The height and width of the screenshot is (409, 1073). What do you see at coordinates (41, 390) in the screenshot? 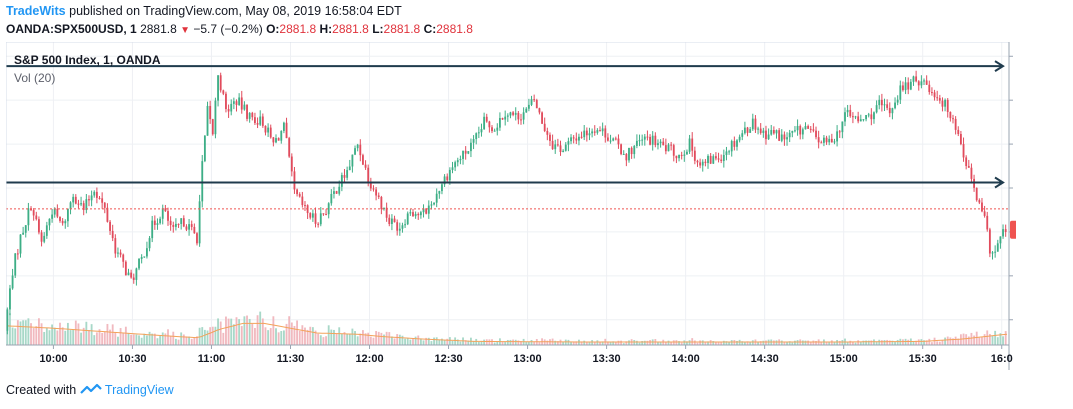
I see `created-with-text: Created with` at bounding box center [41, 390].